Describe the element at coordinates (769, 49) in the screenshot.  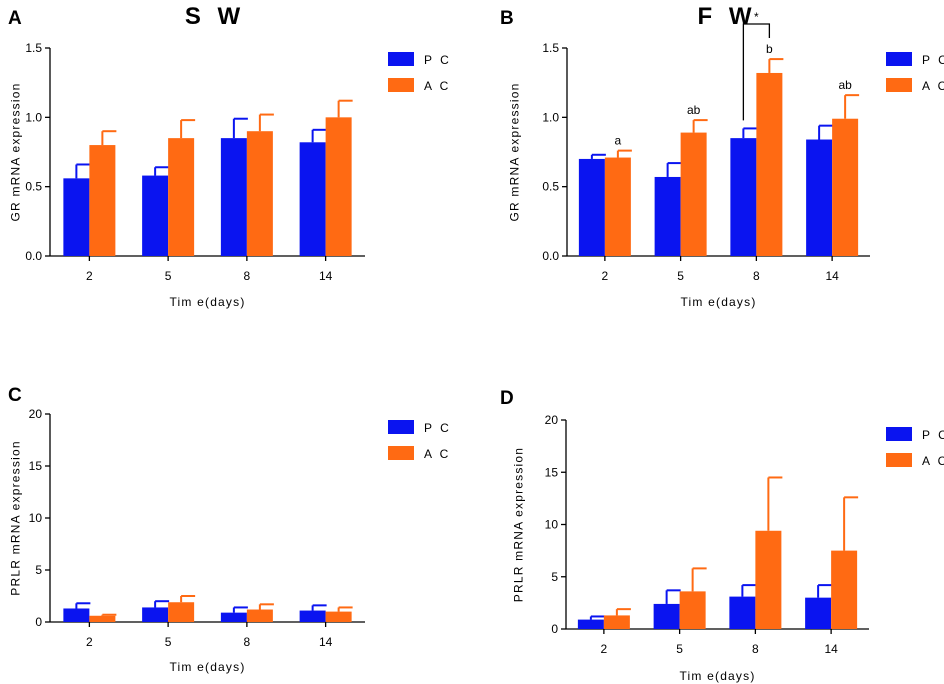
I see `significance-letter: b` at that location.